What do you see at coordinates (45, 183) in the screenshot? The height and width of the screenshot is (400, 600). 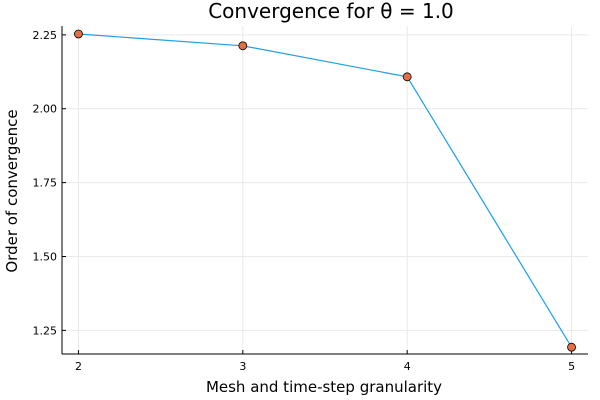 I see `y-tick-label: 1.75` at bounding box center [45, 183].